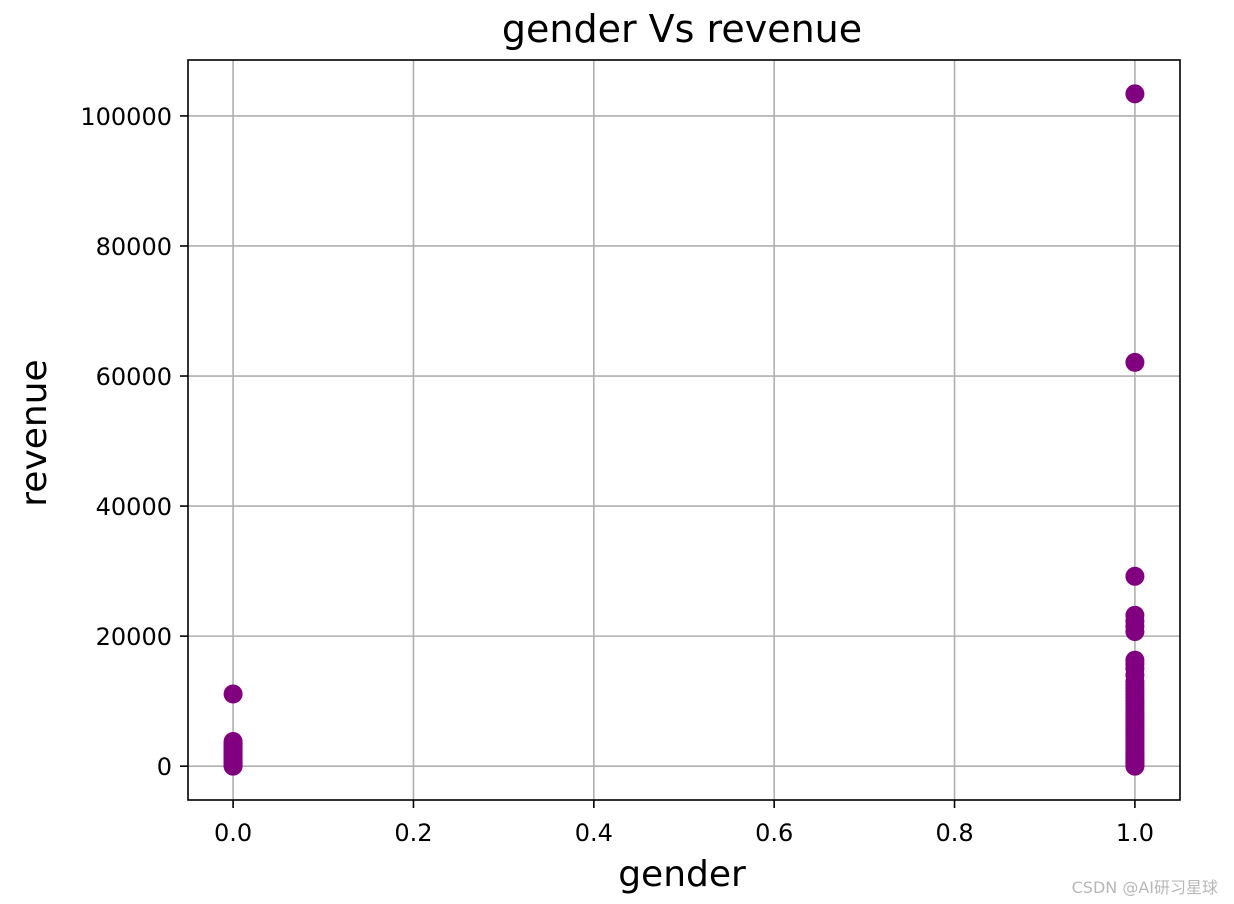 The width and height of the screenshot is (1234, 904). I want to click on x-tick-label: 0.6, so click(774, 833).